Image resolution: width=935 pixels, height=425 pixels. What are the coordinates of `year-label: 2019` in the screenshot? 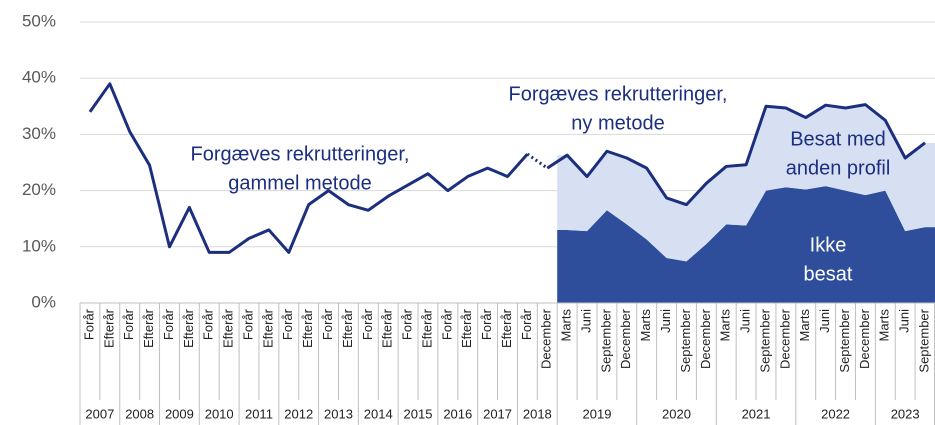 It's located at (597, 413).